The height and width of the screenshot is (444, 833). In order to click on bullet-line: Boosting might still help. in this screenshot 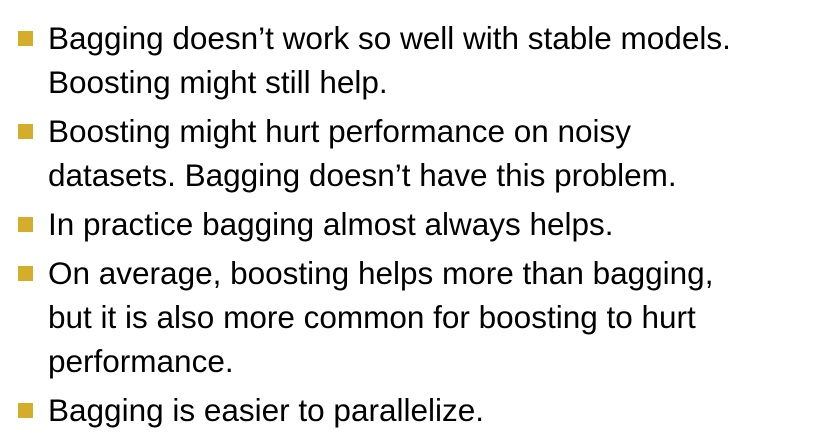, I will do `click(218, 82)`.